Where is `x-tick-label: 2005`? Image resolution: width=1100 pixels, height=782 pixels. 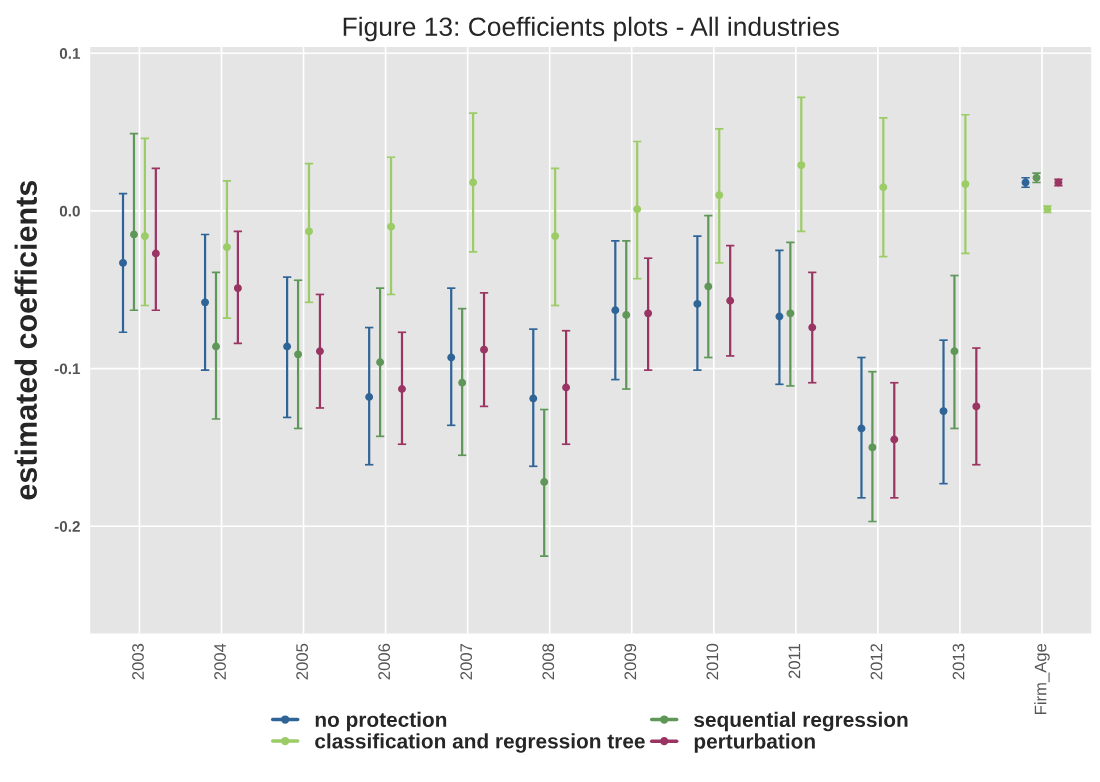
x-tick-label: 2005 is located at coordinates (302, 661).